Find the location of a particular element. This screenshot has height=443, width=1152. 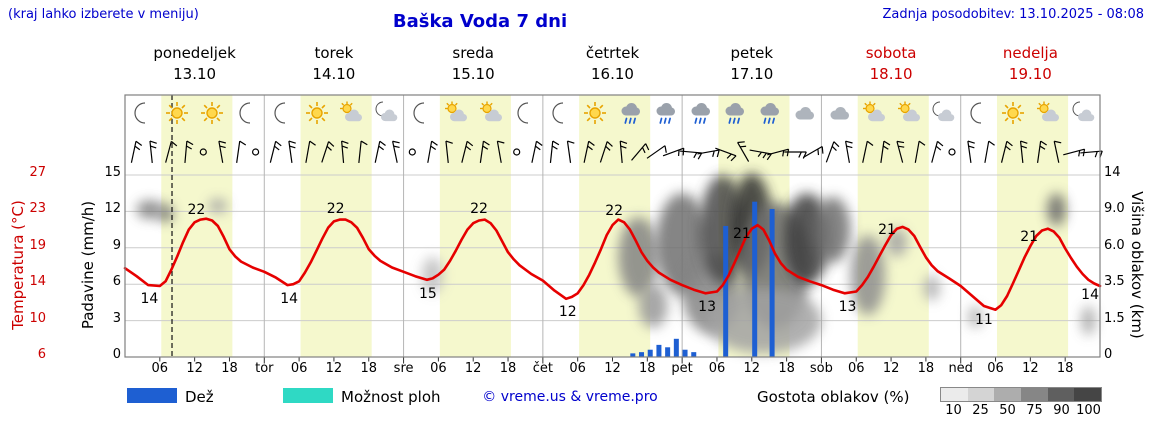

temp-value-label: 13 is located at coordinates (847, 306).